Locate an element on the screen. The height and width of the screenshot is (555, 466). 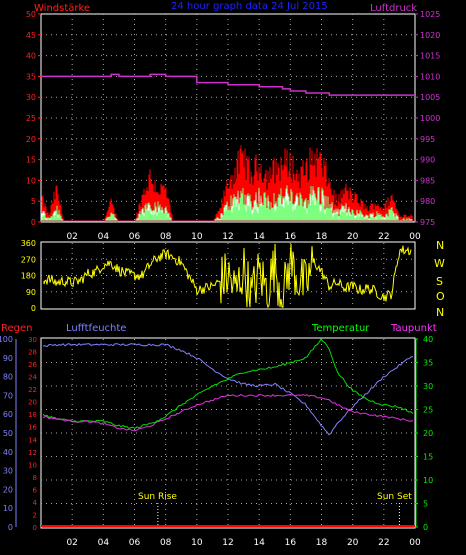
rain-y-tick-label: 18 is located at coordinates (32, 415).